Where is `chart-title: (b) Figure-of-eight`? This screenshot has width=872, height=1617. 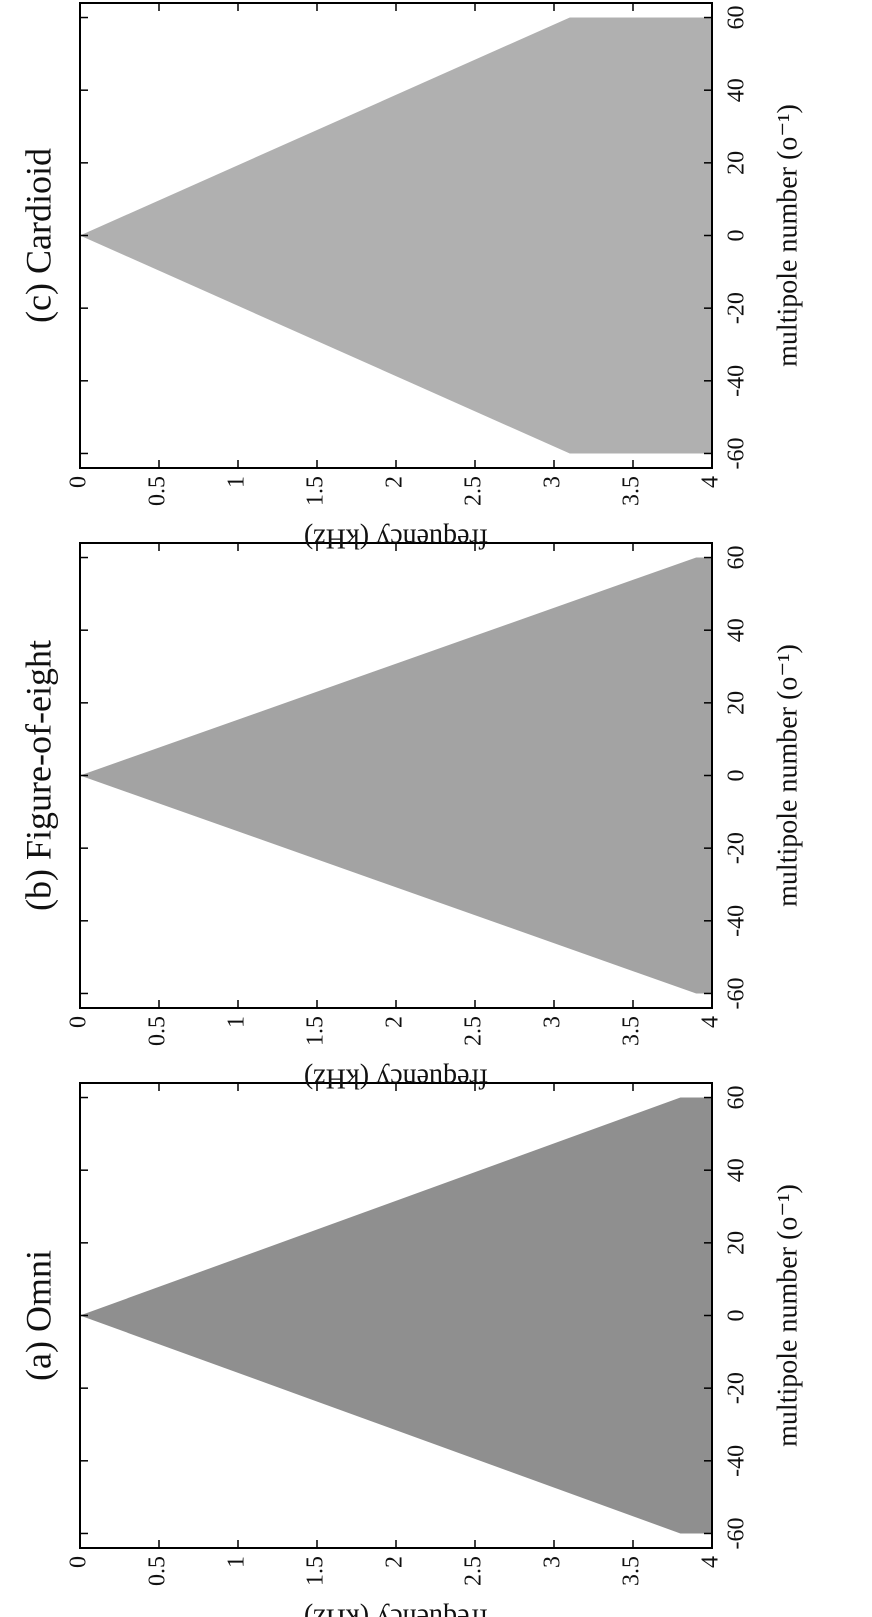
chart-title: (b) Figure-of-eight is located at coordinates (38, 775).